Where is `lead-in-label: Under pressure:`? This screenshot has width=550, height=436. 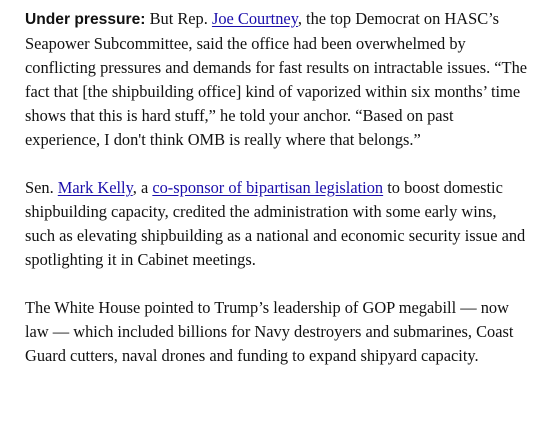 lead-in-label: Under pressure: is located at coordinates (85, 19).